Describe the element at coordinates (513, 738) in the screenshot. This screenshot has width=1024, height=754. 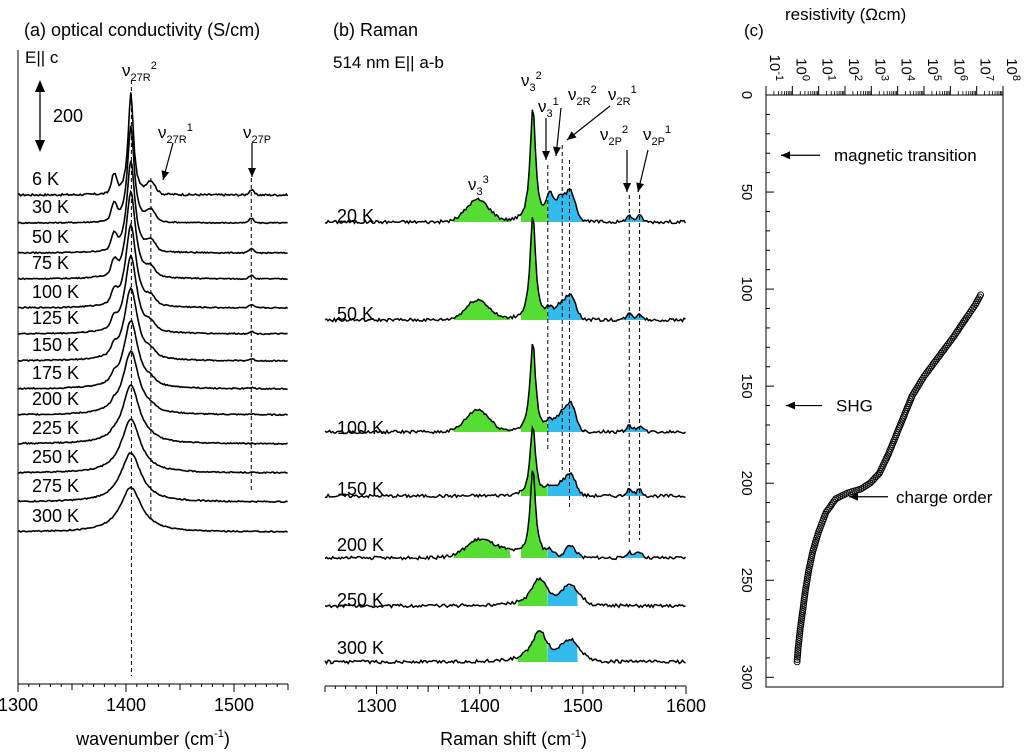
I see `panel-b-xlabel: Raman shift (cm-1)` at that location.